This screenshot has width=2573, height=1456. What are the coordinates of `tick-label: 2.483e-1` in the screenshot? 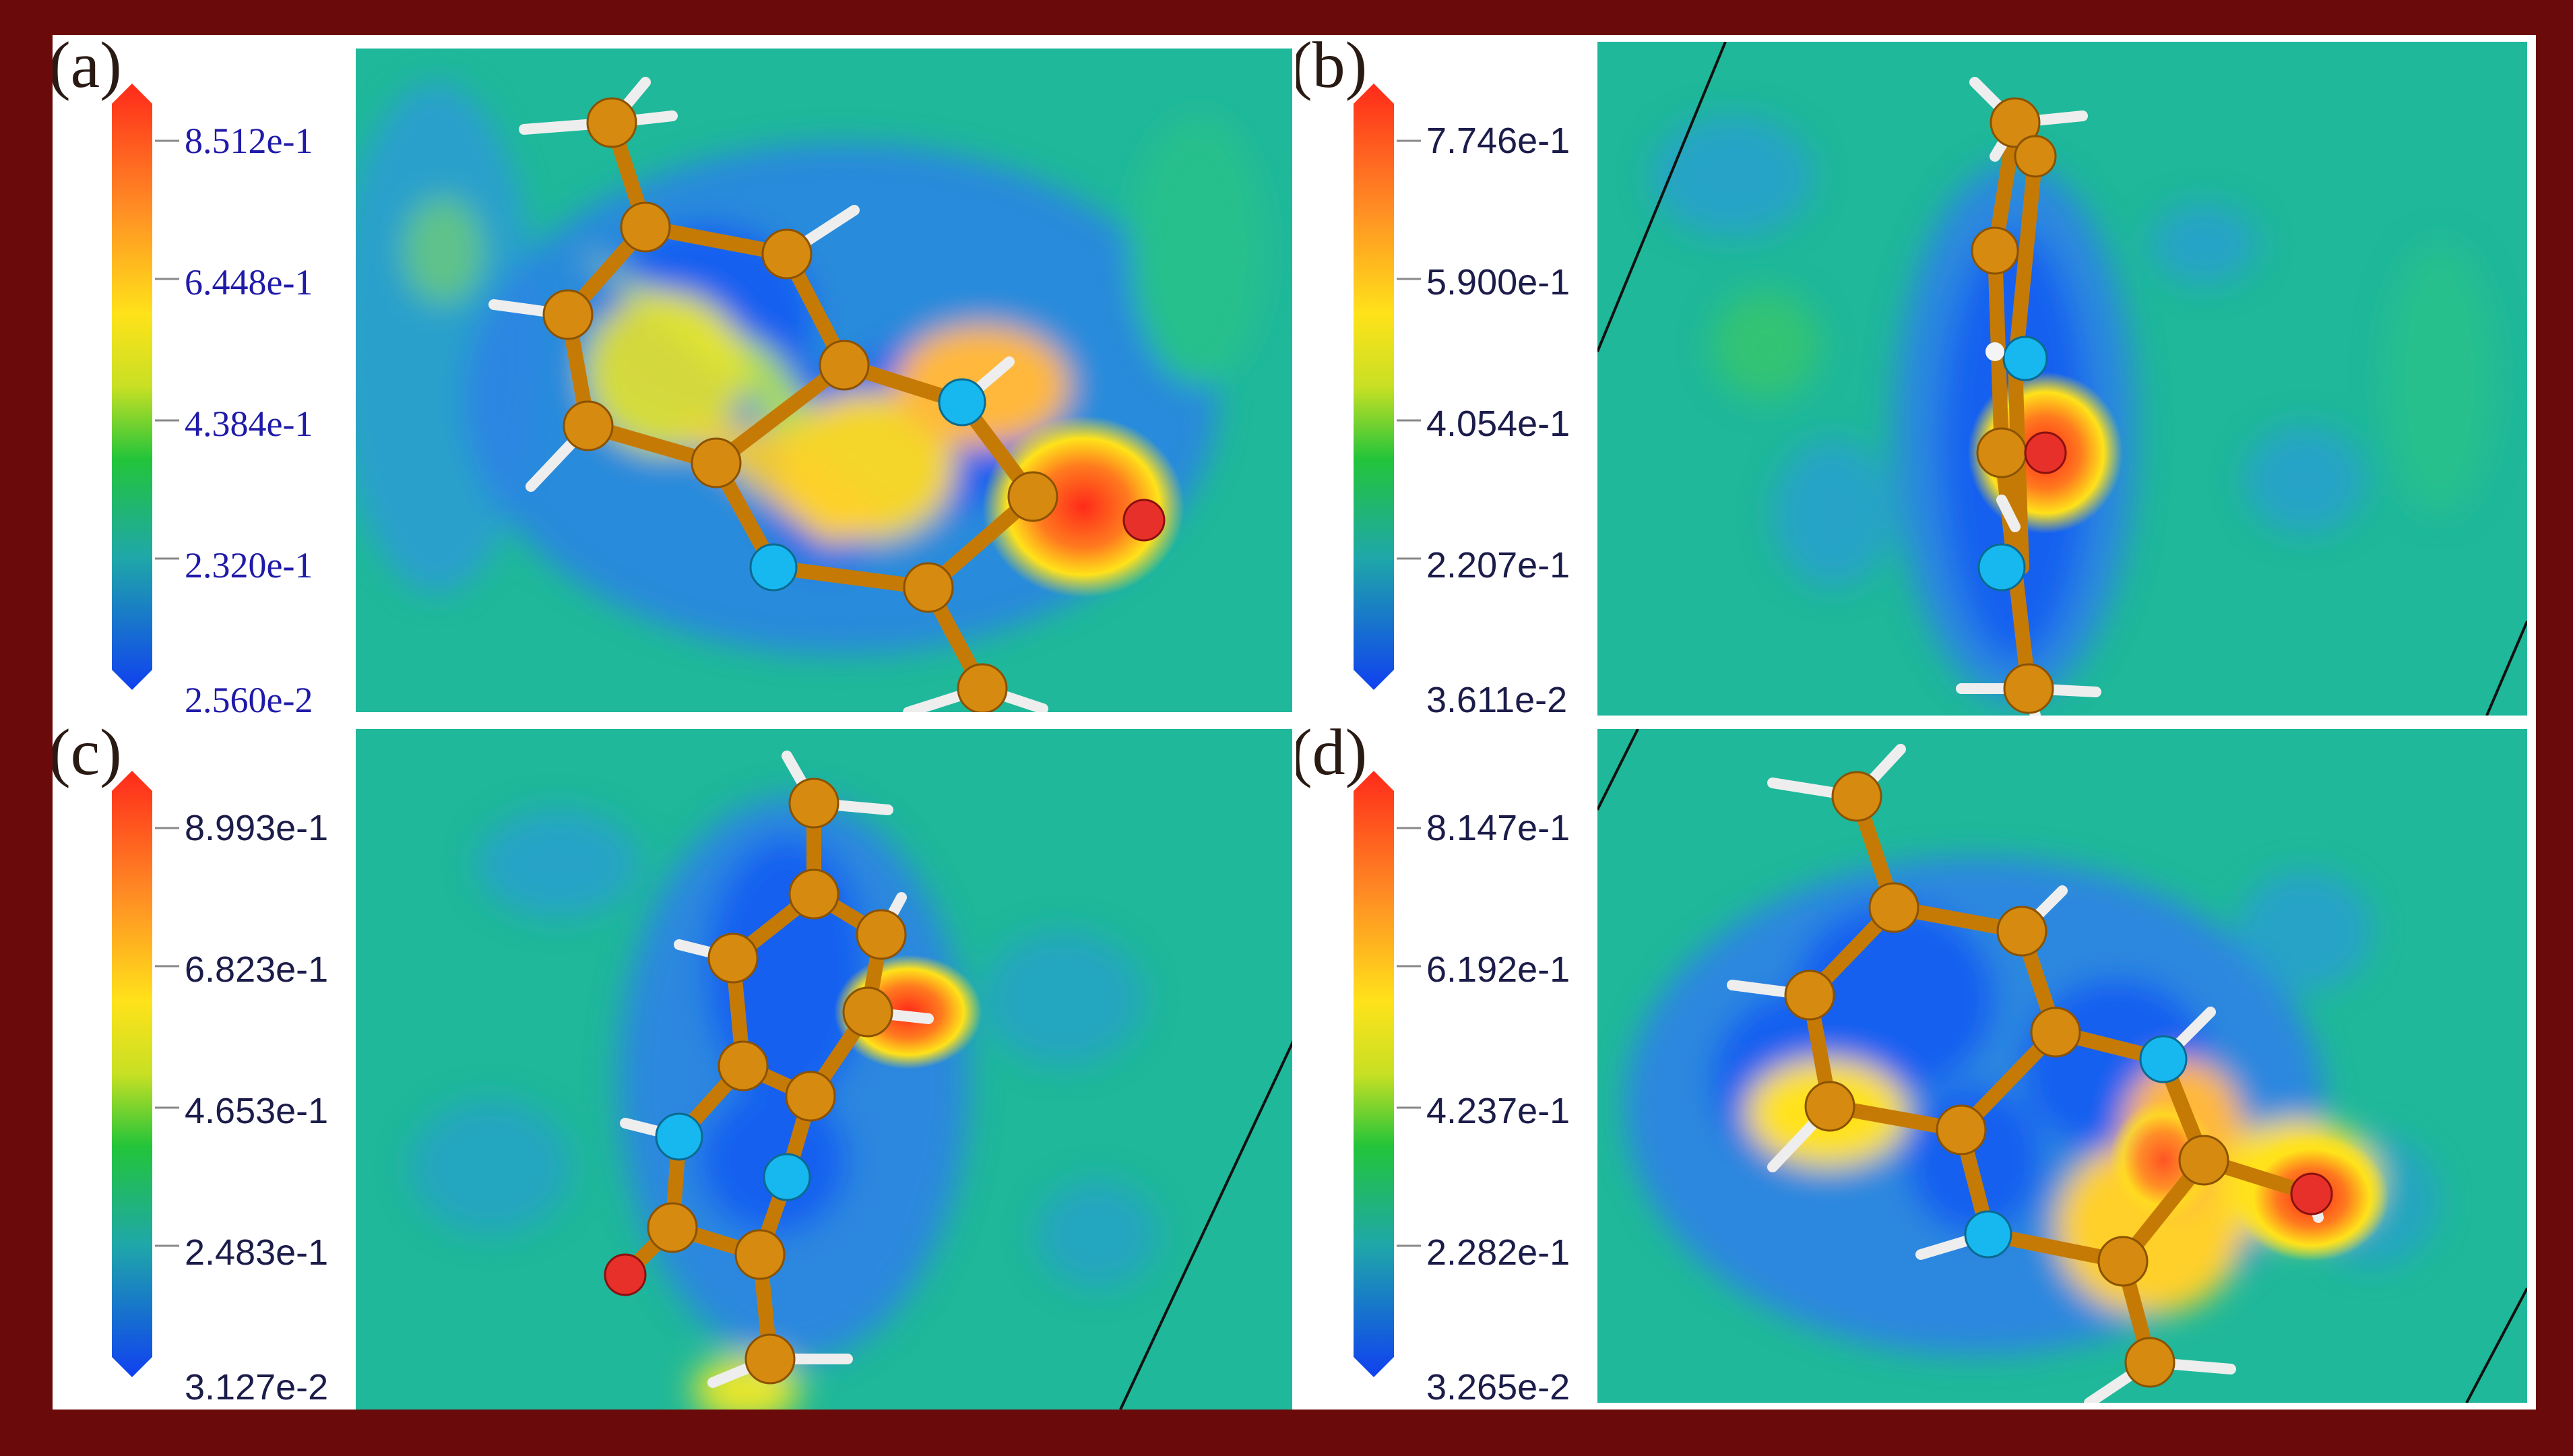 It's located at (257, 1252).